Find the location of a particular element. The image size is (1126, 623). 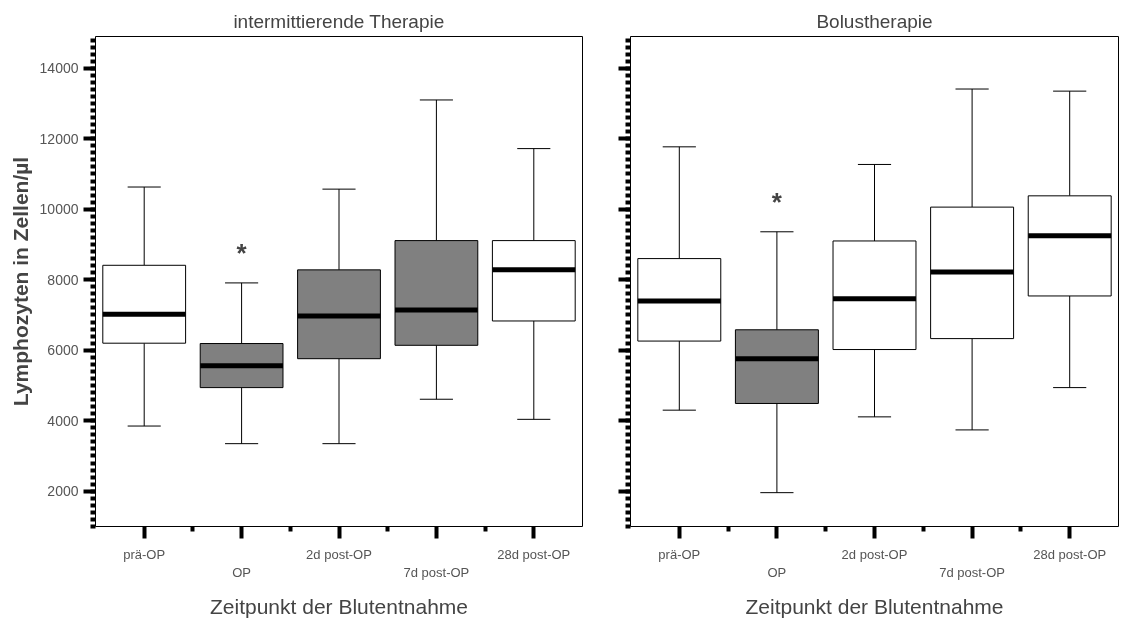

y-axis-title: Lymphozyten in Zellen/µl is located at coordinates (20, 281).